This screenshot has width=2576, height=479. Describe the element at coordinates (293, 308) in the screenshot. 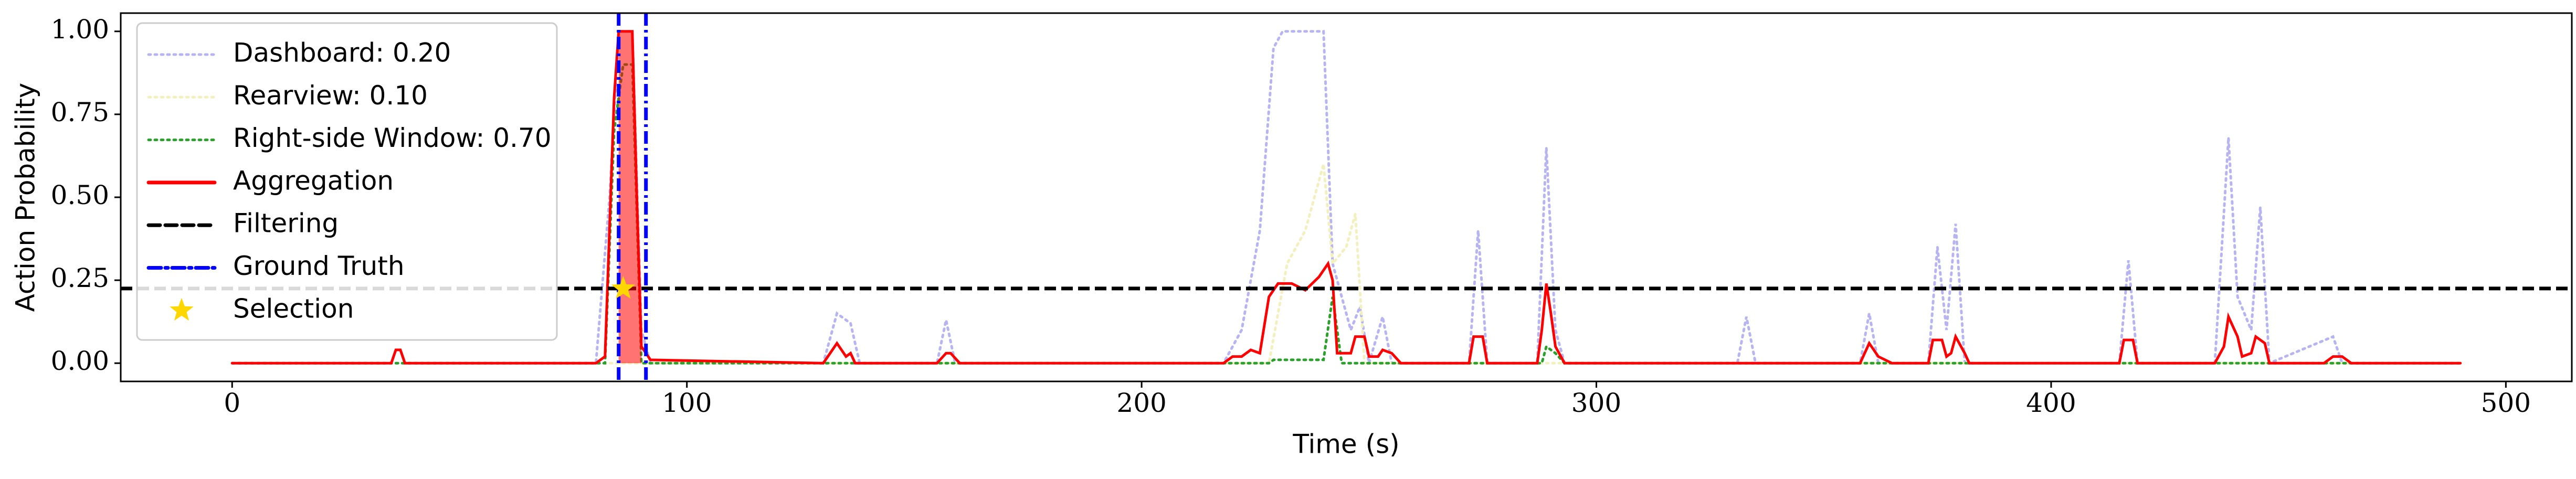

I see `legend-label: Selection` at that location.